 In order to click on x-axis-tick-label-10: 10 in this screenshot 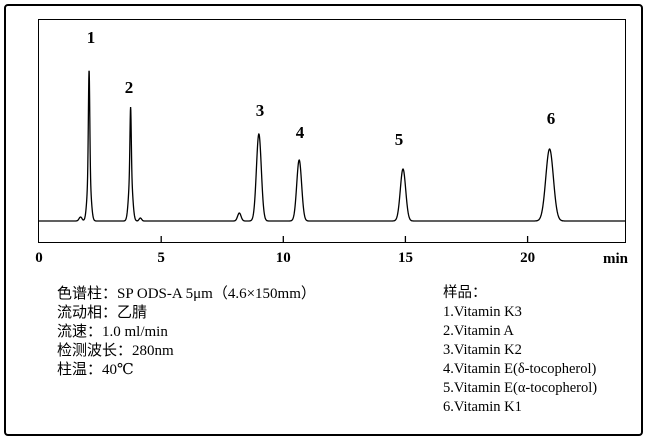, I will do `click(283, 258)`.